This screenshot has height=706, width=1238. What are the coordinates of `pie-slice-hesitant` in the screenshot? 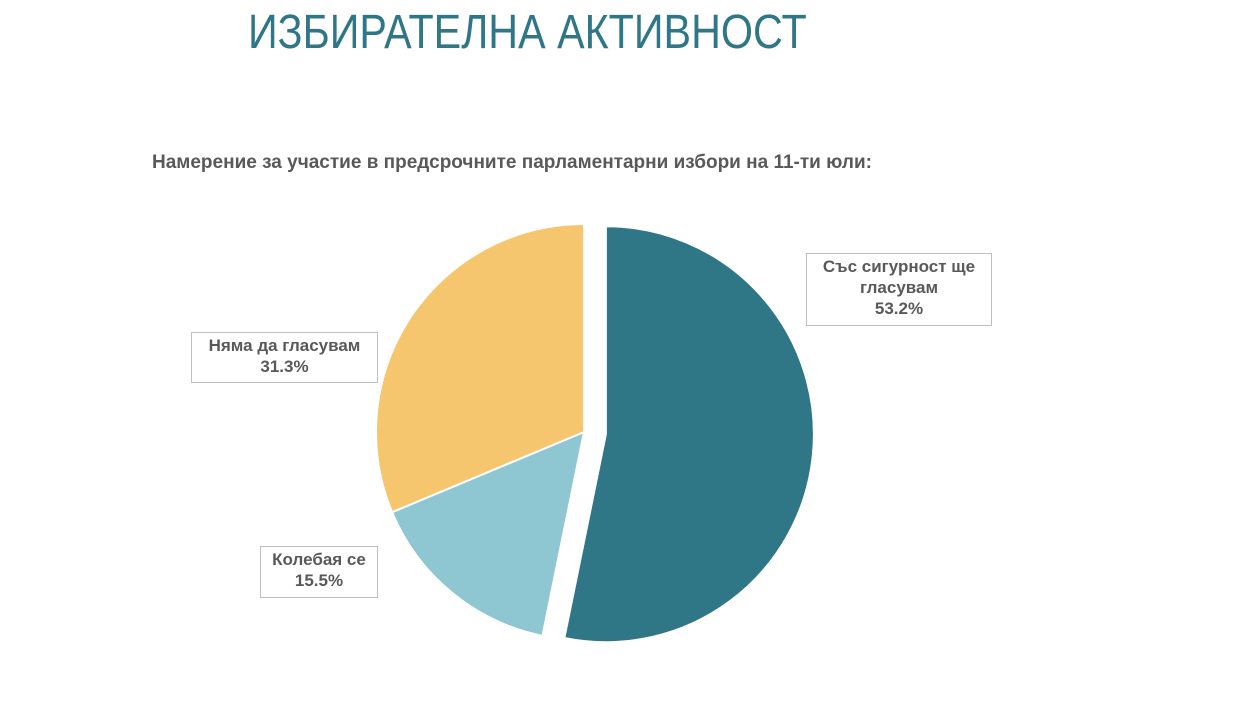 It's located at (488, 533).